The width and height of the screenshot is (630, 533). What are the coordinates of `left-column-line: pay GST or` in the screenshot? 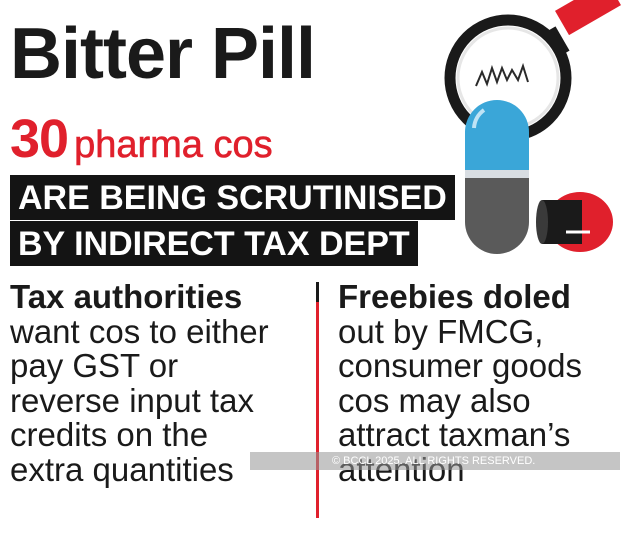 It's located at (94, 365).